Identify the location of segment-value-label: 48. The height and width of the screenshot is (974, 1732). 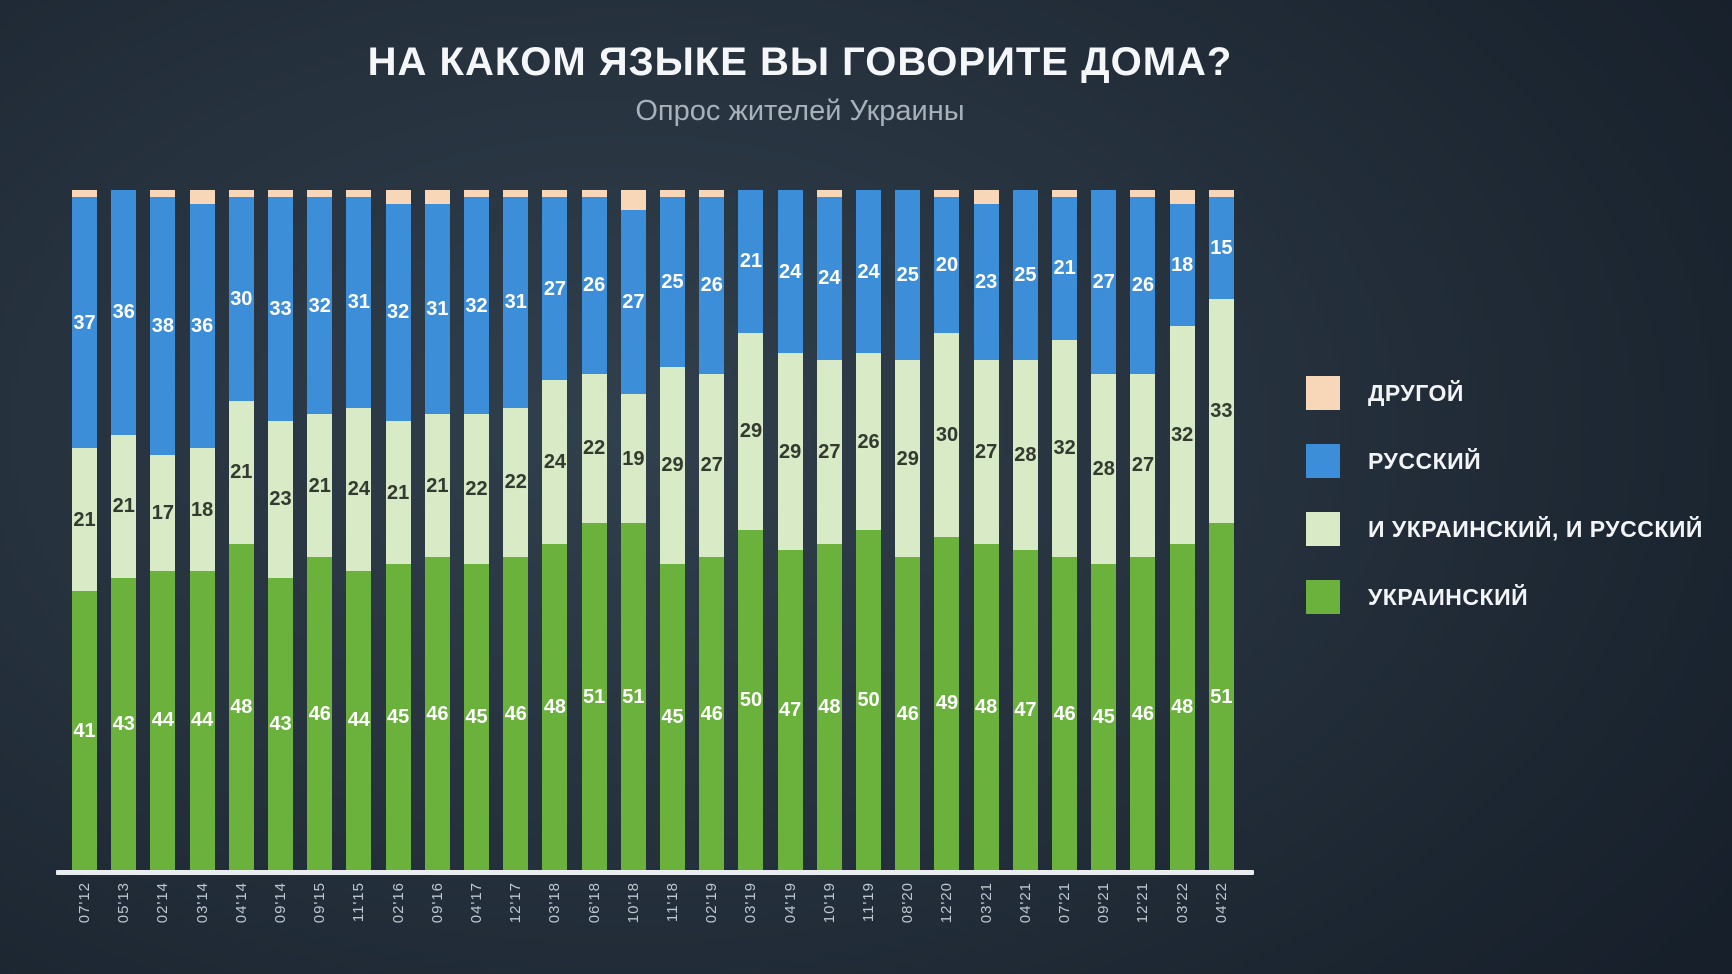
(829, 706).